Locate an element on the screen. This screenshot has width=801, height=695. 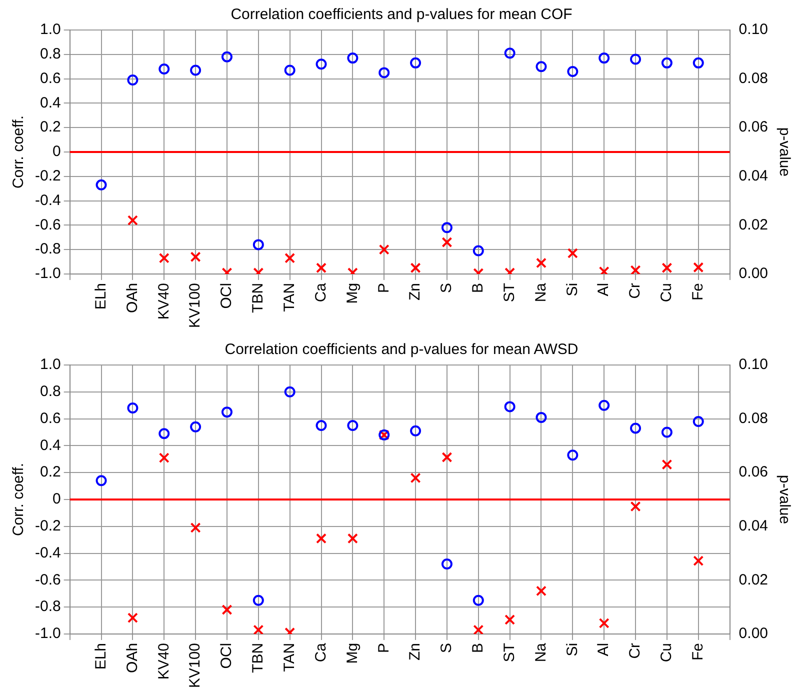
y-tick-label: -0.8 is located at coordinates (47, 607).